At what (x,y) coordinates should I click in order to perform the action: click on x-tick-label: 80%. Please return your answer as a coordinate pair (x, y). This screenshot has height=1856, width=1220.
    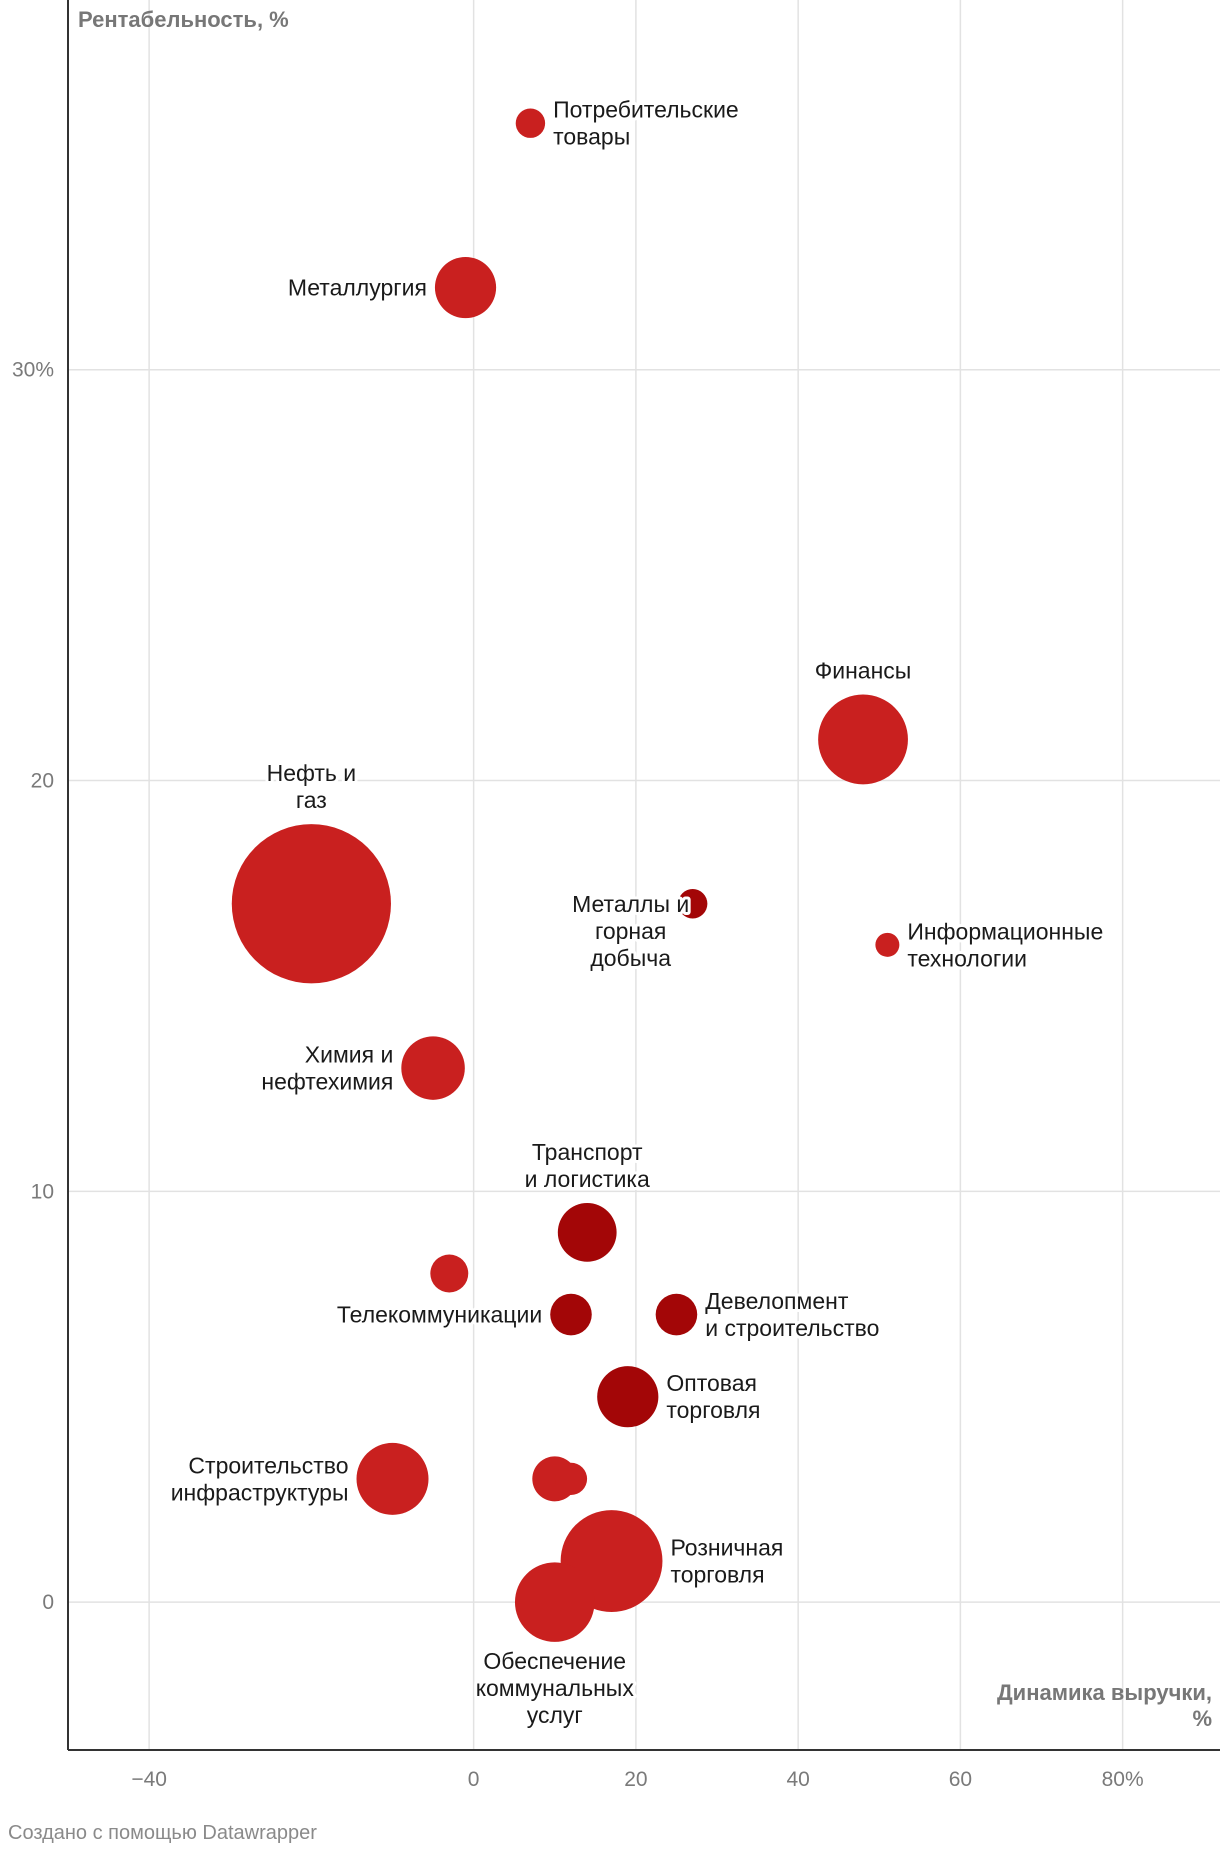
    Looking at the image, I should click on (1123, 1779).